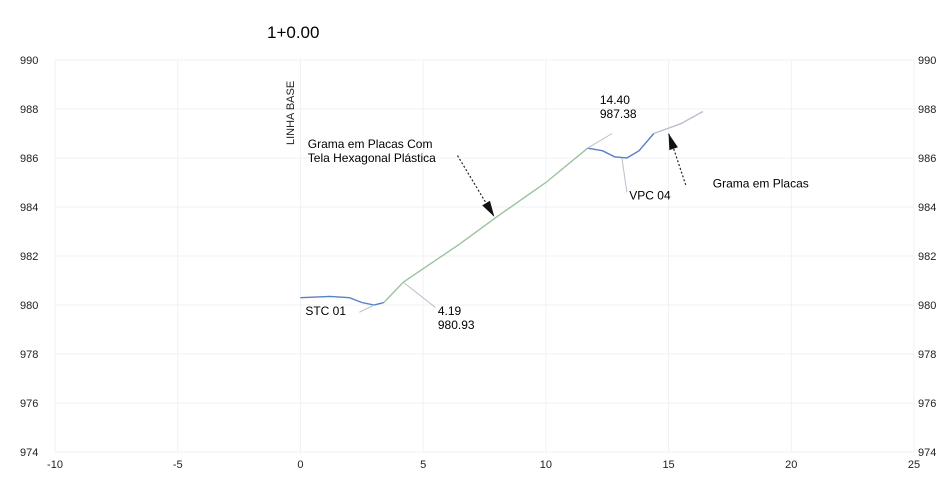 The height and width of the screenshot is (477, 950). What do you see at coordinates (488, 208) in the screenshot?
I see `arrowhead-grama-tela` at bounding box center [488, 208].